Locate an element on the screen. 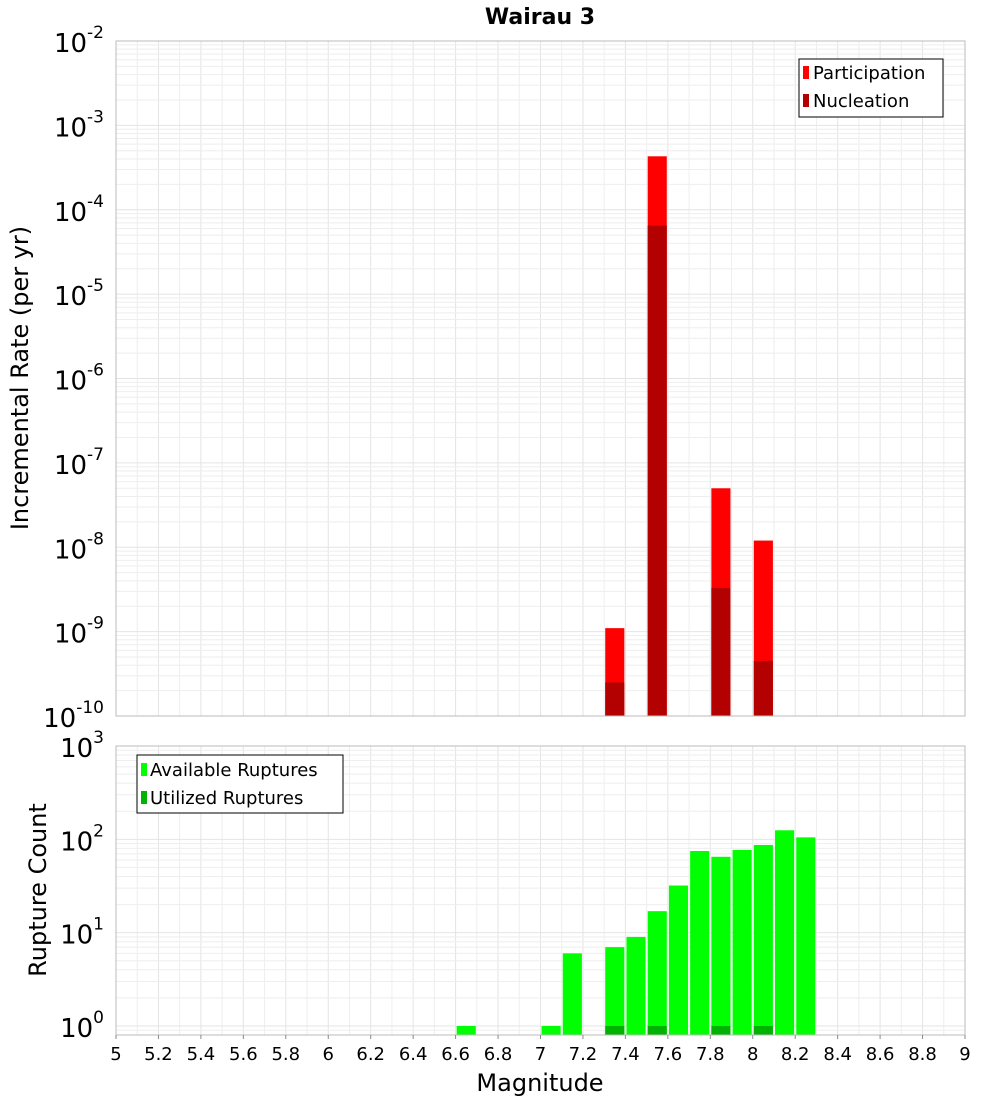 This screenshot has height=1104, width=1000. magnitude-x-tick-label: 6.2 is located at coordinates (370, 1054).